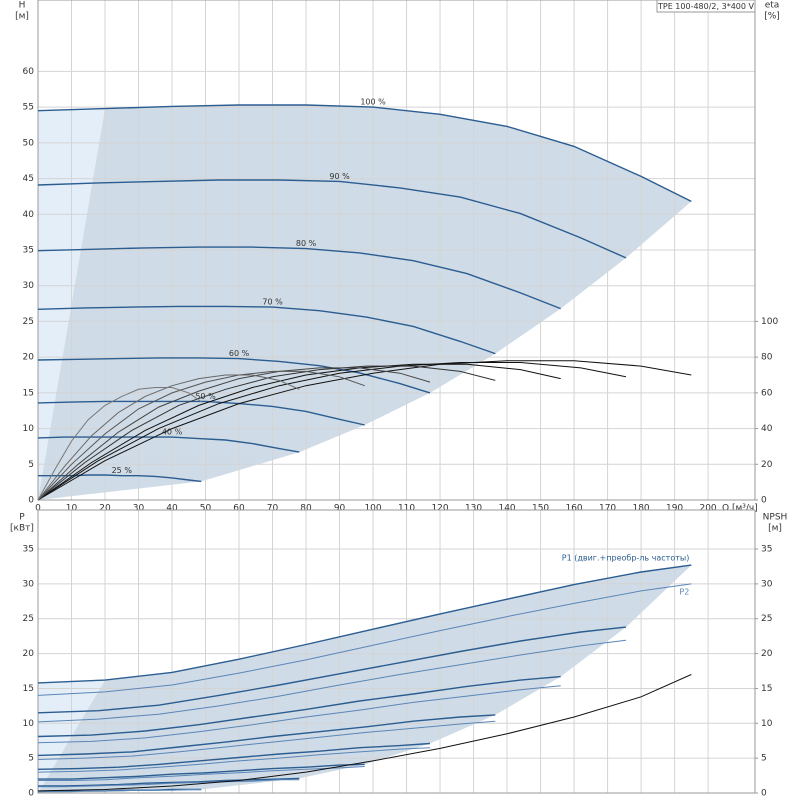  I want to click on y2-tick-label: 40, so click(767, 429).